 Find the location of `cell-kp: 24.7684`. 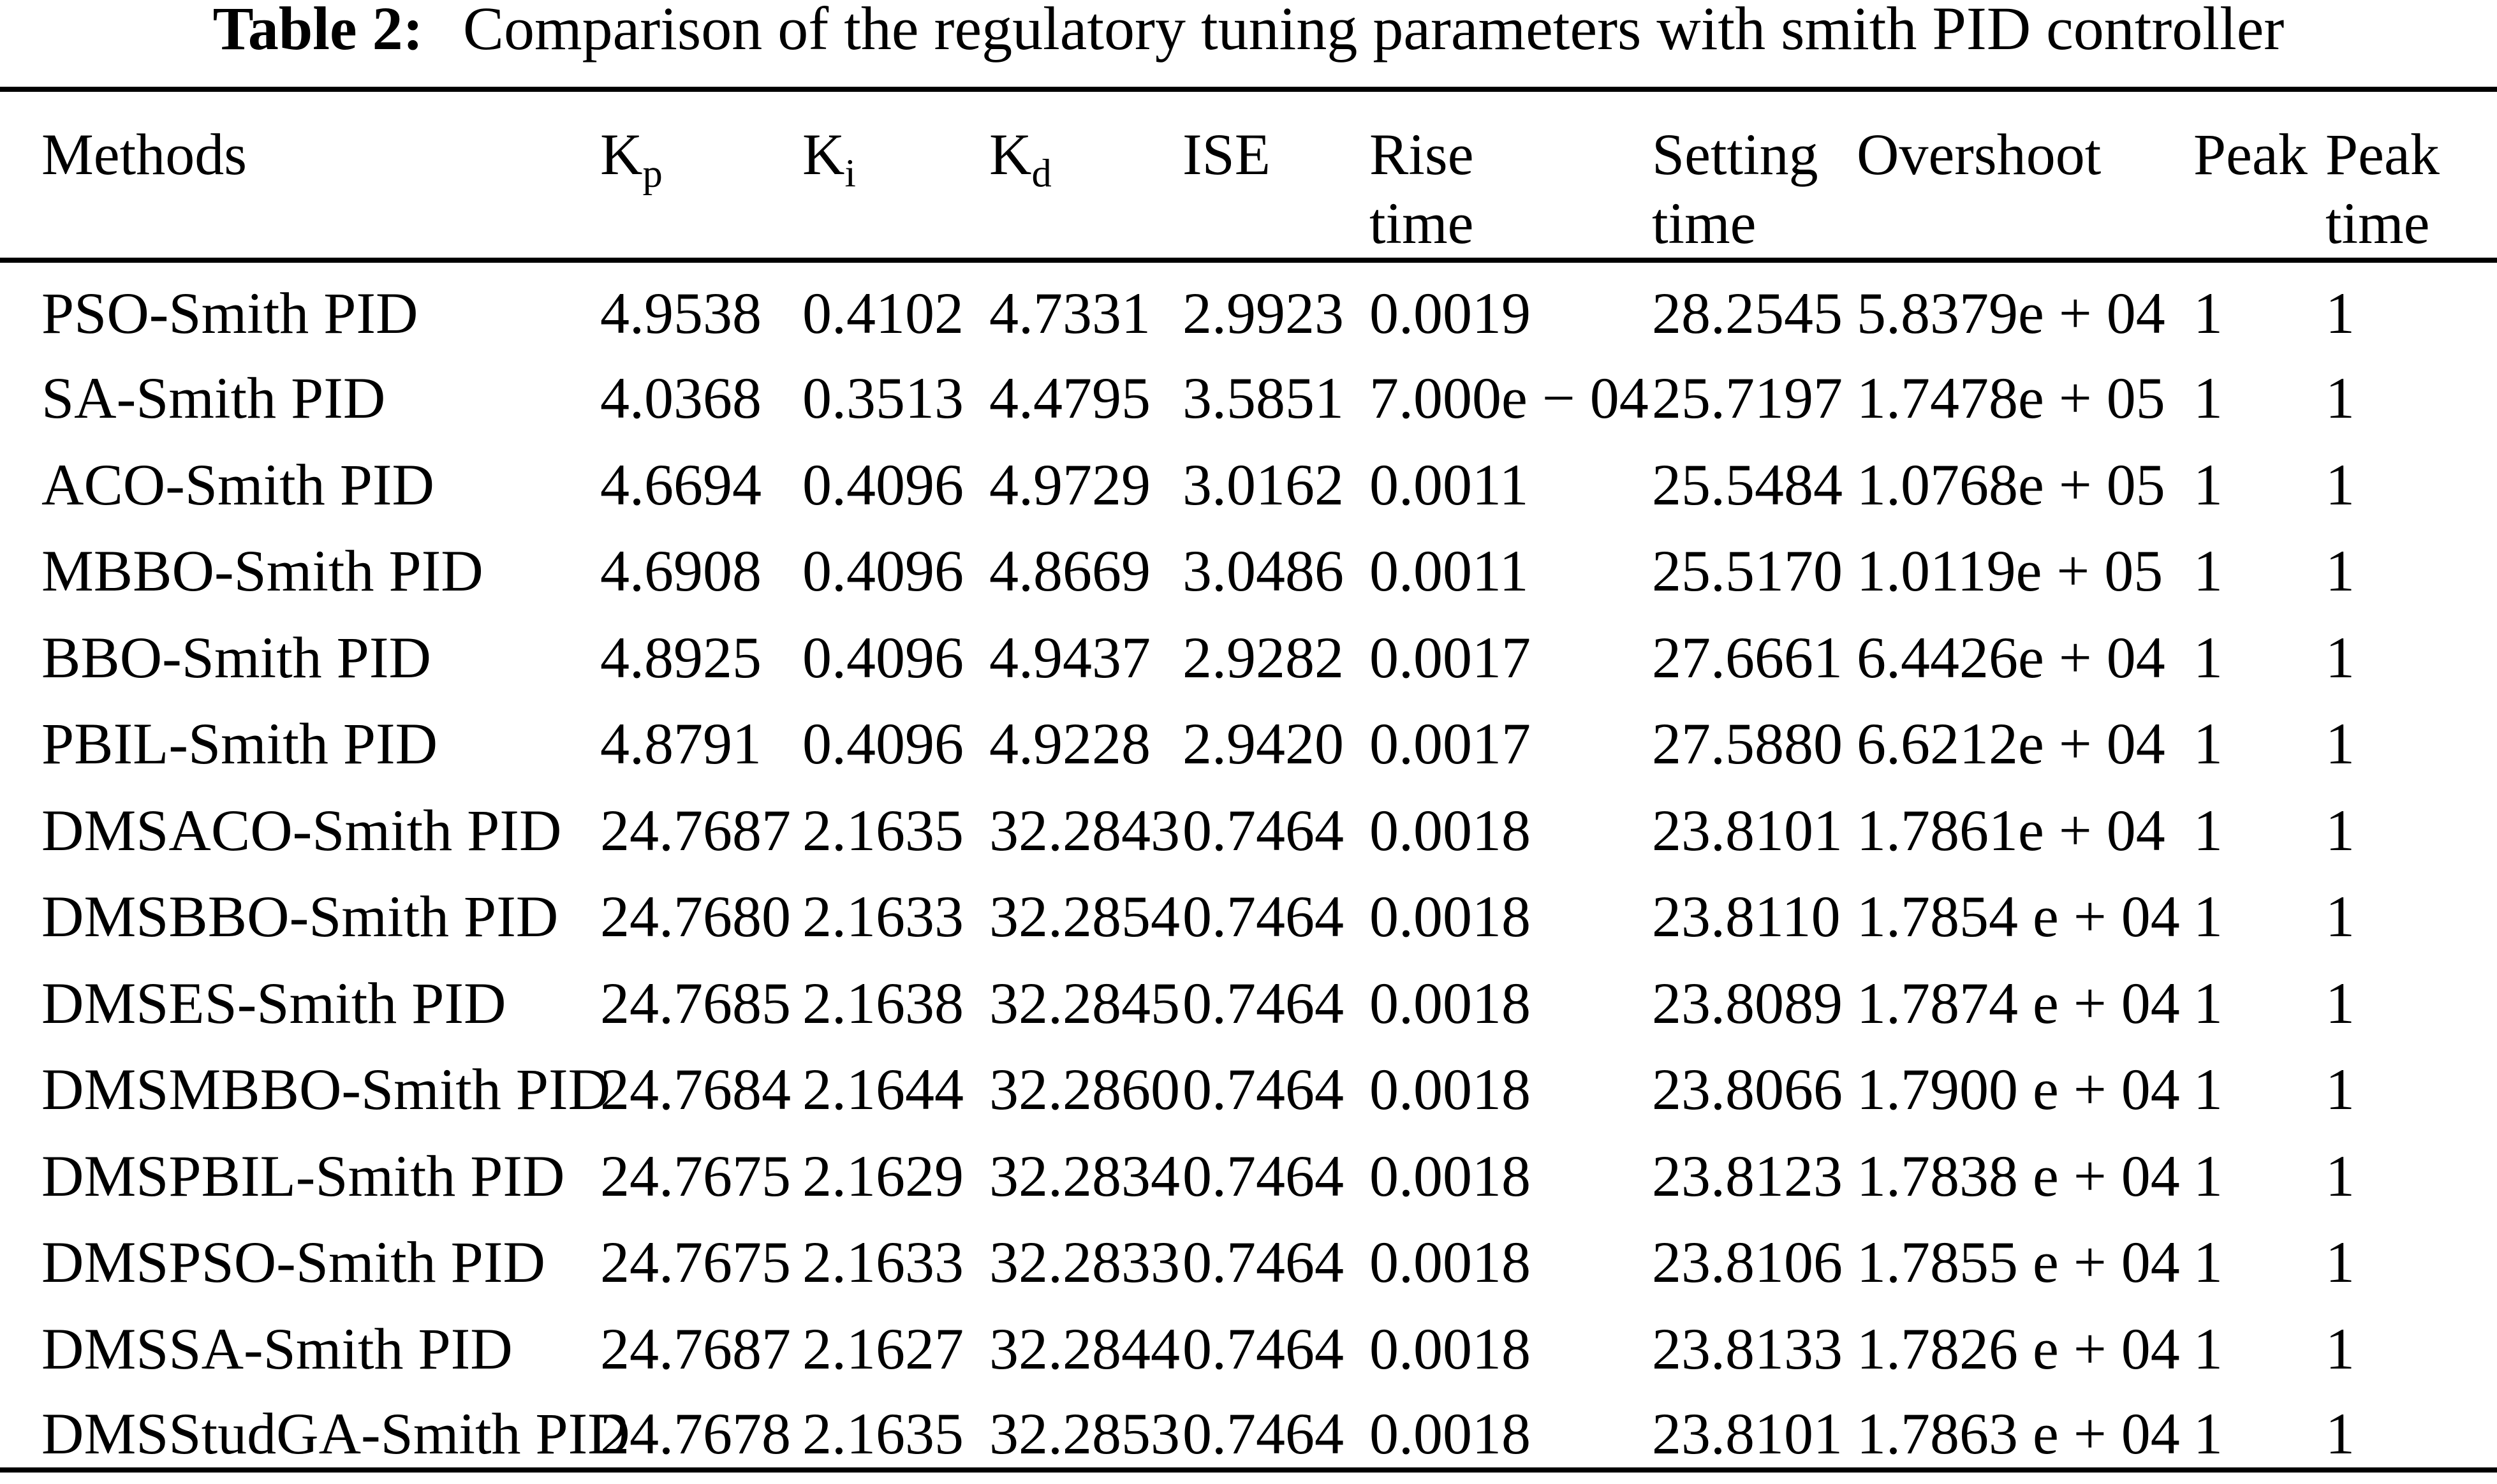

cell-kp: 24.7684 is located at coordinates (695, 1089).